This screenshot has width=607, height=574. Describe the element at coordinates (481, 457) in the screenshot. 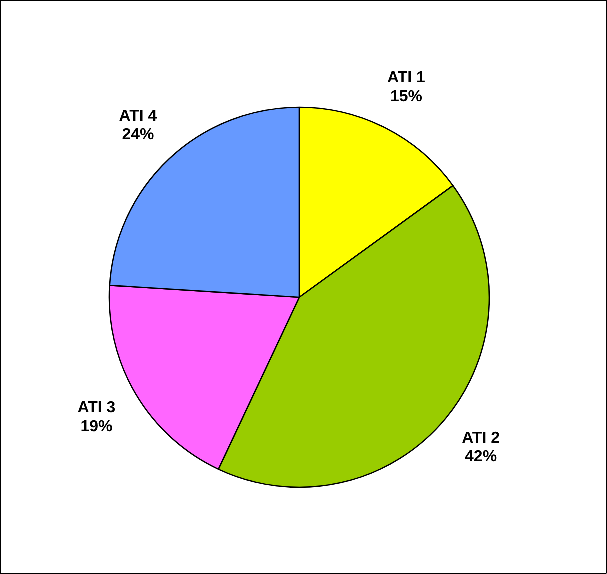

I see `data-label: 42%` at that location.